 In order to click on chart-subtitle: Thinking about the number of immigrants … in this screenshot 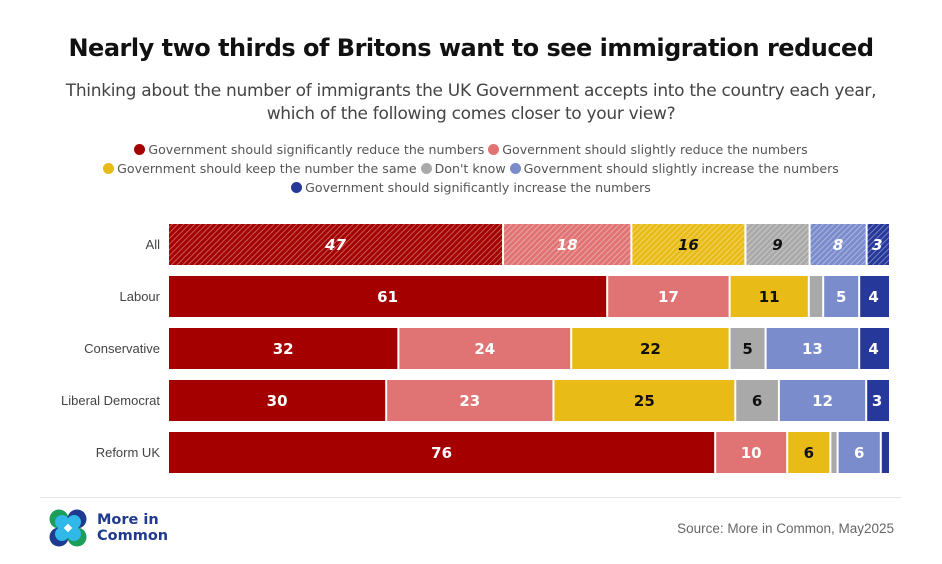, I will do `click(471, 102)`.